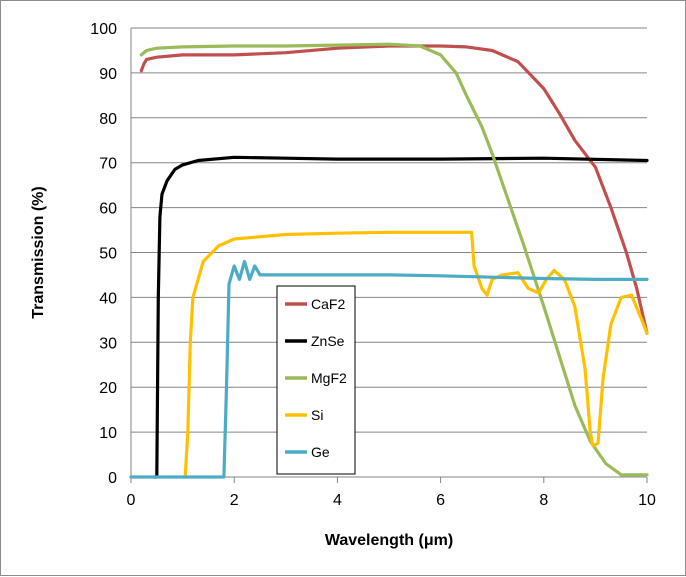  I want to click on y-tick-label: 10, so click(108, 433).